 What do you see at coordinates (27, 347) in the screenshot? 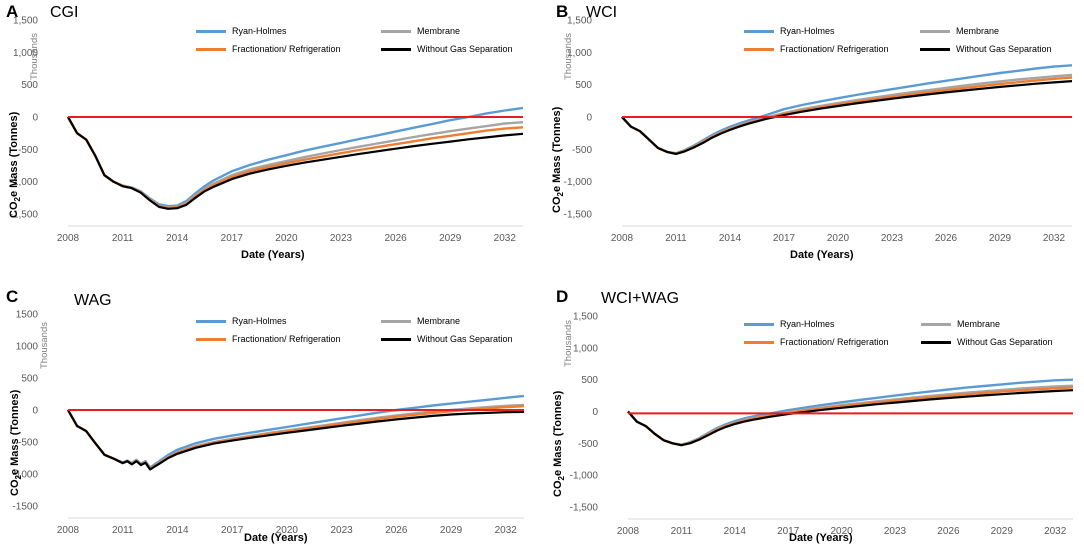
I see `y-tick-label: 1000` at bounding box center [27, 347].